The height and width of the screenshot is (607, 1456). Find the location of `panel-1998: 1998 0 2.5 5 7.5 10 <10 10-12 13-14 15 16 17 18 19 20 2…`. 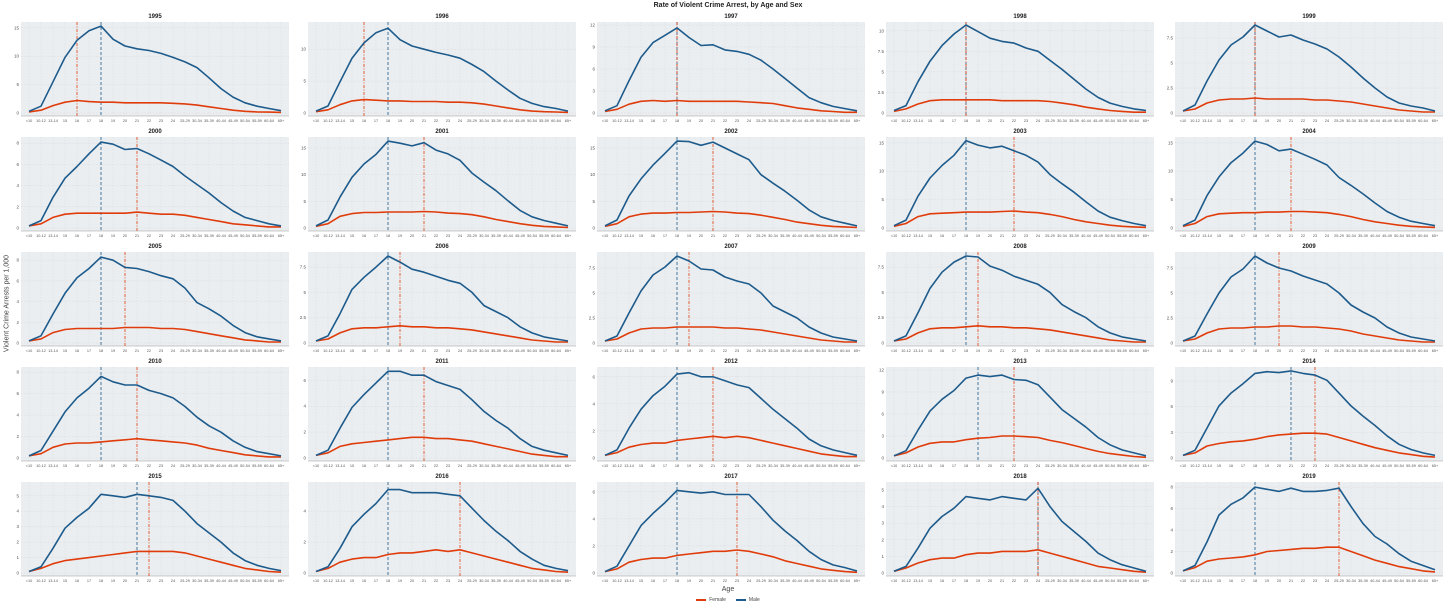

panel-1998: 1998 0 2.5 5 7.5 10 <10 10-12 13-14 15 16 17 18 19 20 2… is located at coordinates (1016, 68).